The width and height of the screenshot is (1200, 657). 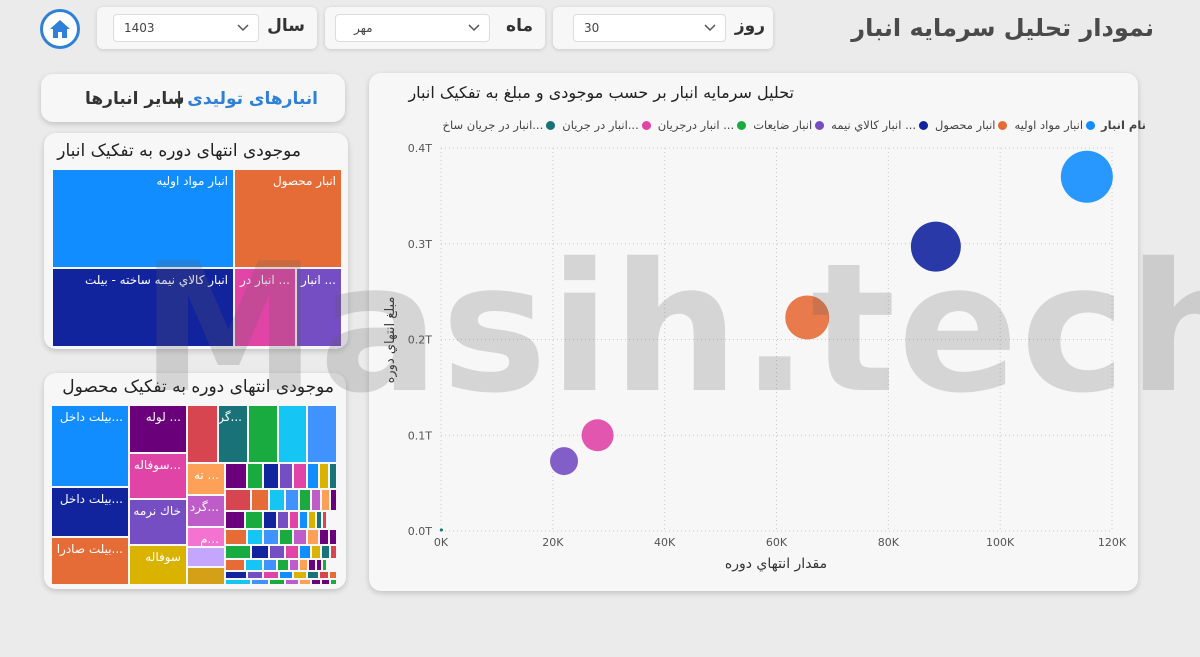 What do you see at coordinates (158, 476) in the screenshot?
I see `product-cell: ...سوفاله` at bounding box center [158, 476].